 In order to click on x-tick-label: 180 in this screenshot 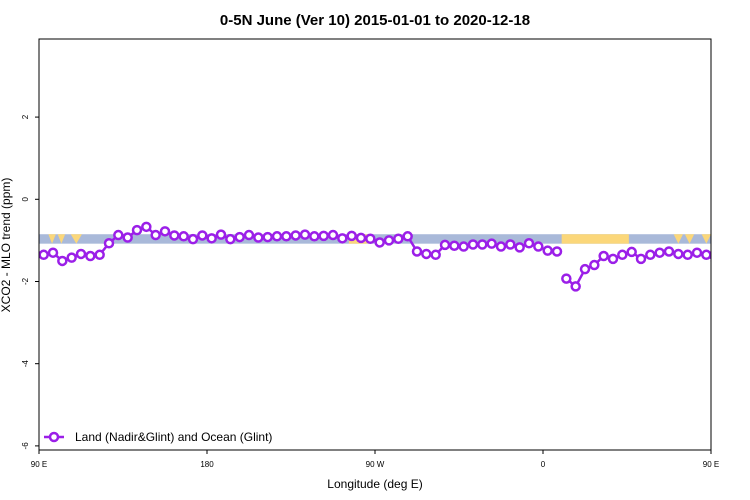, I will do `click(207, 464)`.